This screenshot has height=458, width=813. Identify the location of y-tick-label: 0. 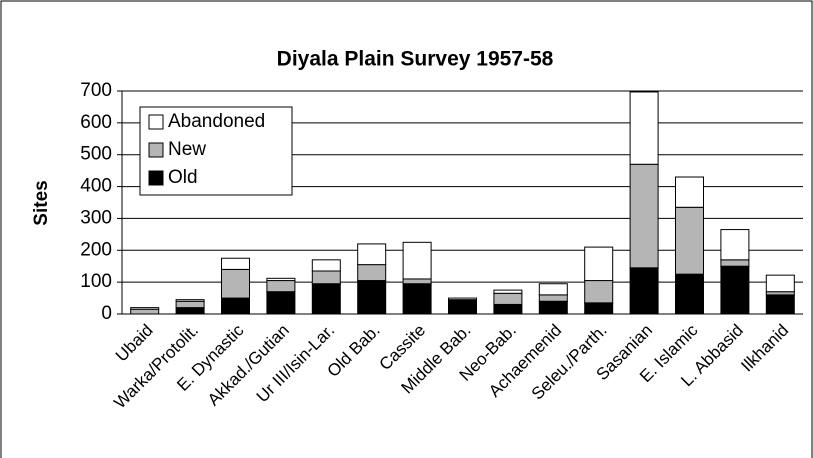
(106, 313).